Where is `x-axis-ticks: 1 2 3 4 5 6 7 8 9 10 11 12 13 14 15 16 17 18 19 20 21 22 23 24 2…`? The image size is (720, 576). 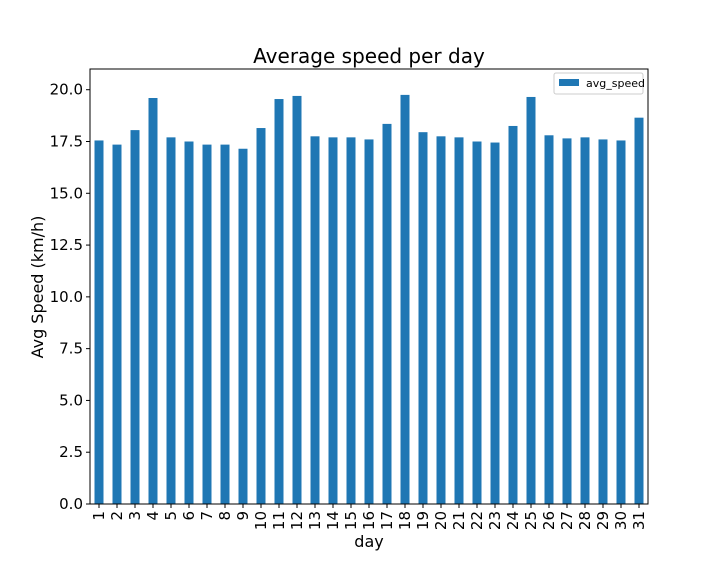
x-axis-ticks: 1 2 3 4 5 6 7 8 9 10 11 12 13 14 15 16 17 18 19 20 21 22 23 24 2… is located at coordinates (369, 517).